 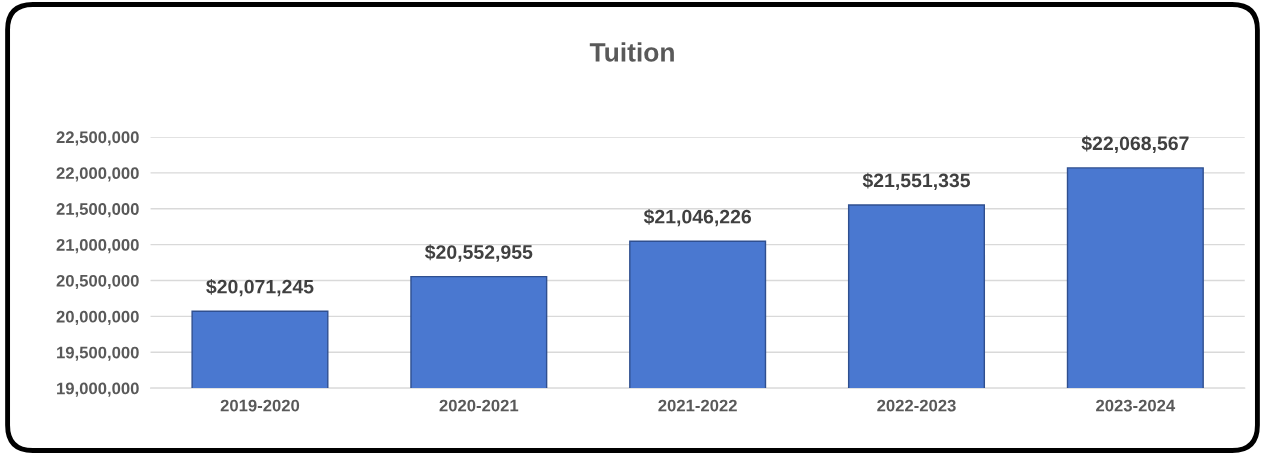 What do you see at coordinates (479, 405) in the screenshot?
I see `x-tick-label: 2020-2021` at bounding box center [479, 405].